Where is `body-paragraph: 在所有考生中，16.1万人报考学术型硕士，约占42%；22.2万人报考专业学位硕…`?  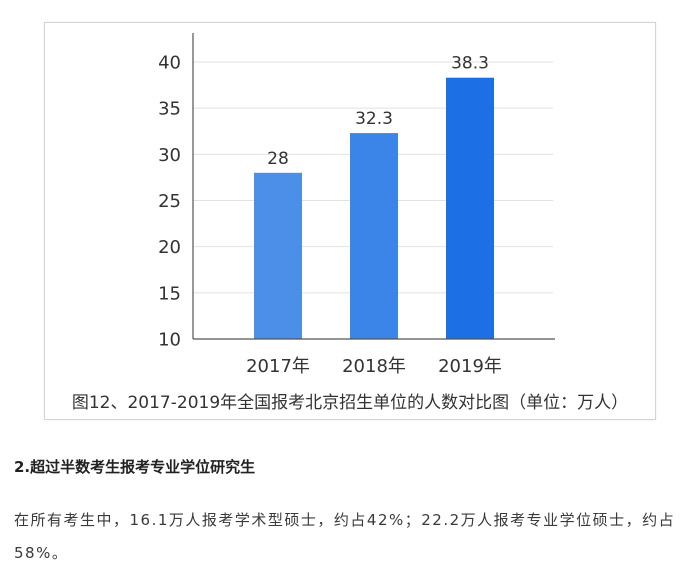 body-paragraph: 在所有考生中，16.1万人报考学术型硕士，约占42%；22.2万人报考专业学位硕… is located at coordinates (345, 536).